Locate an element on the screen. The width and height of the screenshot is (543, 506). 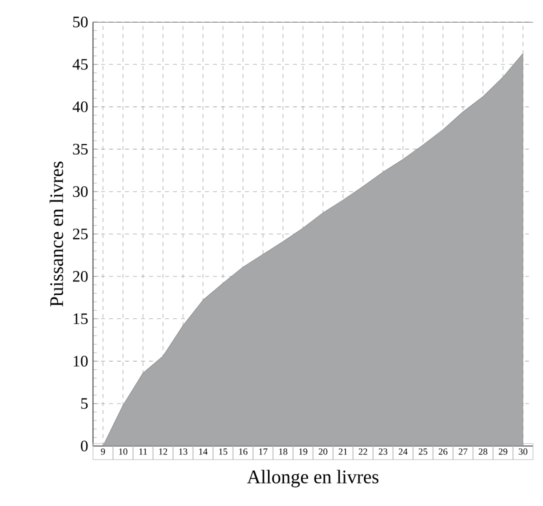
x-tick-label: 12 is located at coordinates (163, 451).